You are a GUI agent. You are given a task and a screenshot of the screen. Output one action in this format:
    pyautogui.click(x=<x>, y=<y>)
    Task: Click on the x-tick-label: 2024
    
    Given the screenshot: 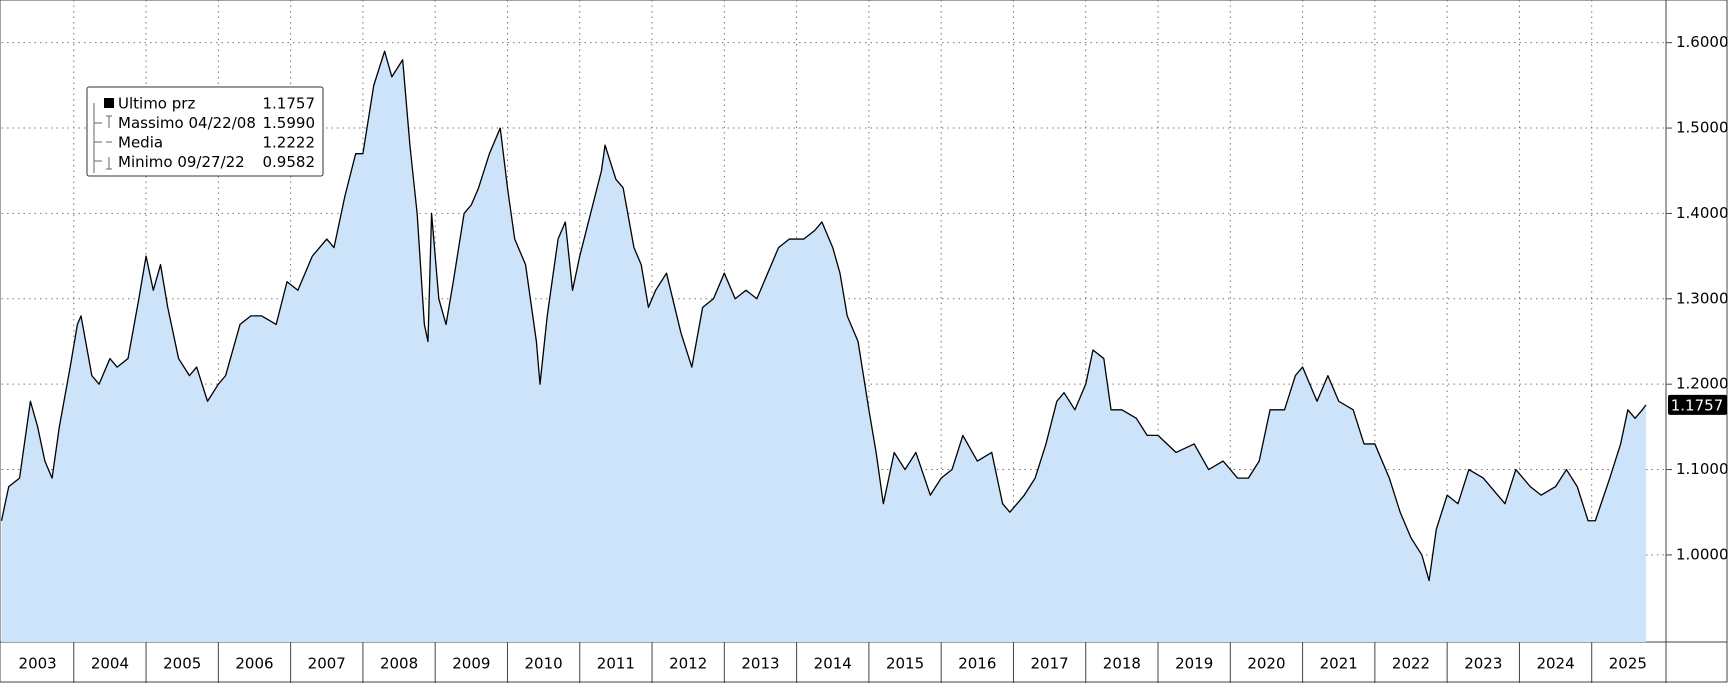 What is the action you would take?
    pyautogui.click(x=1555, y=664)
    